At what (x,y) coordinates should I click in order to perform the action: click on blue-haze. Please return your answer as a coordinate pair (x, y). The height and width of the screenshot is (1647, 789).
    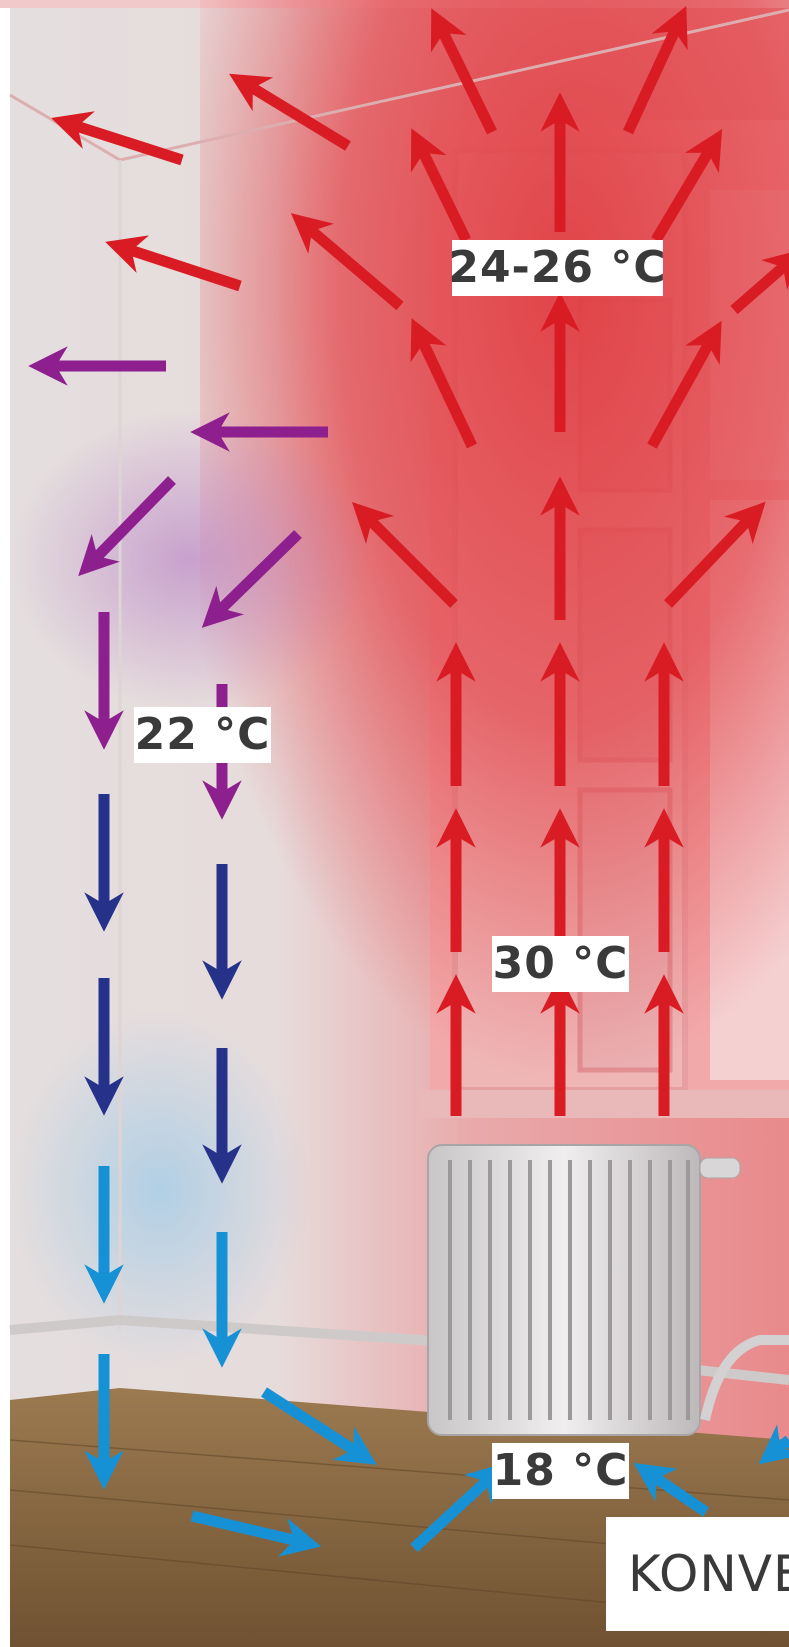
    Looking at the image, I should click on (160, 1190).